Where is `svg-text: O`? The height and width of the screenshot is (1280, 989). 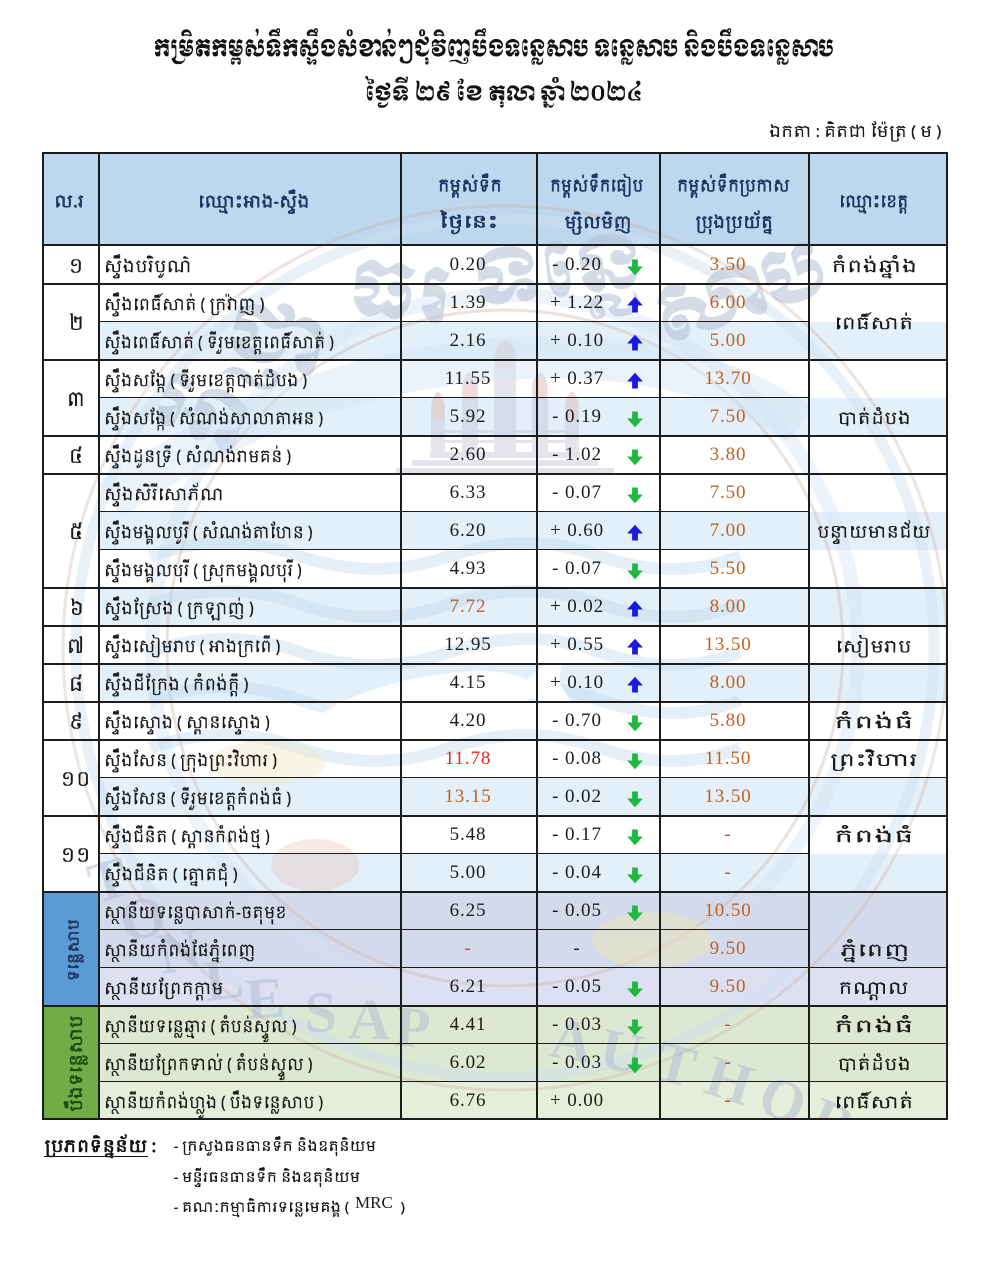 svg-text: O is located at coordinates (782, 1089).